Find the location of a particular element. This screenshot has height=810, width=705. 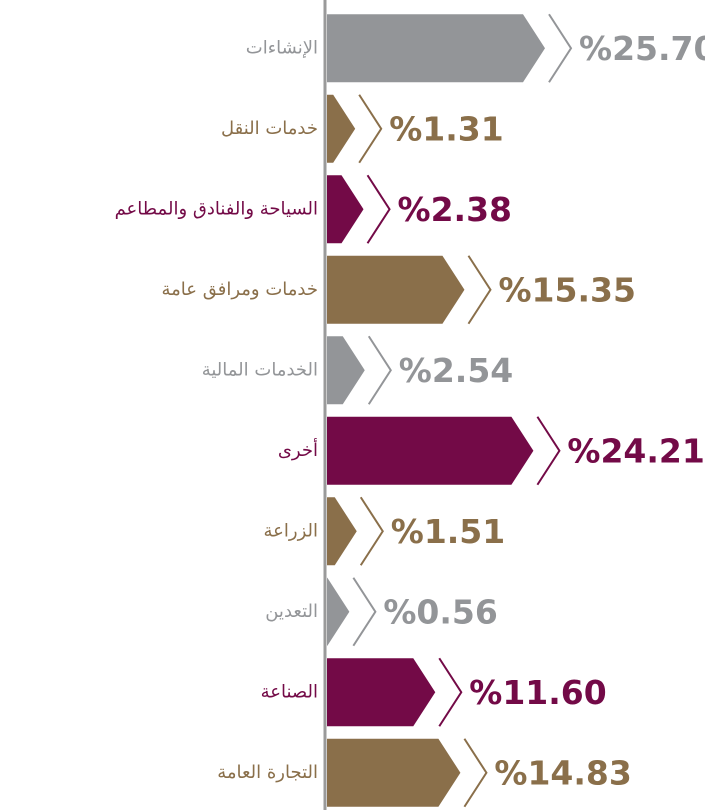

value-label: %1.31 is located at coordinates (446, 128).